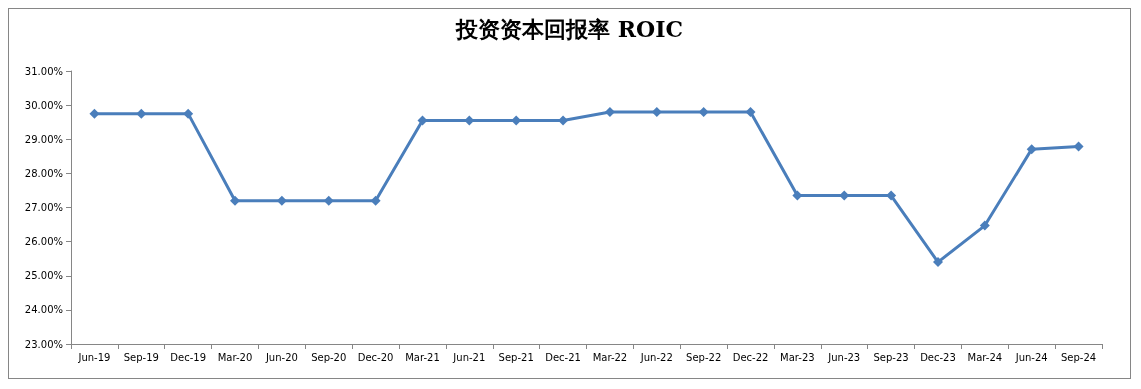 The height and width of the screenshot is (389, 1141). I want to click on y-tick-label: 24.00%, so click(43, 310).